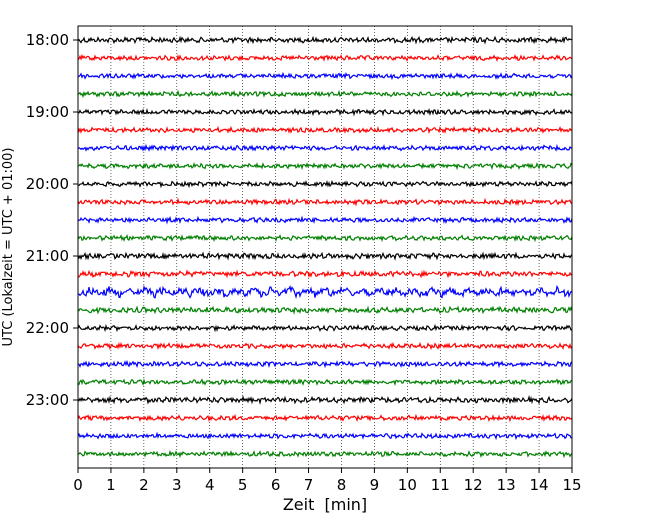  I want to click on x-tick-label: 7, so click(309, 485).